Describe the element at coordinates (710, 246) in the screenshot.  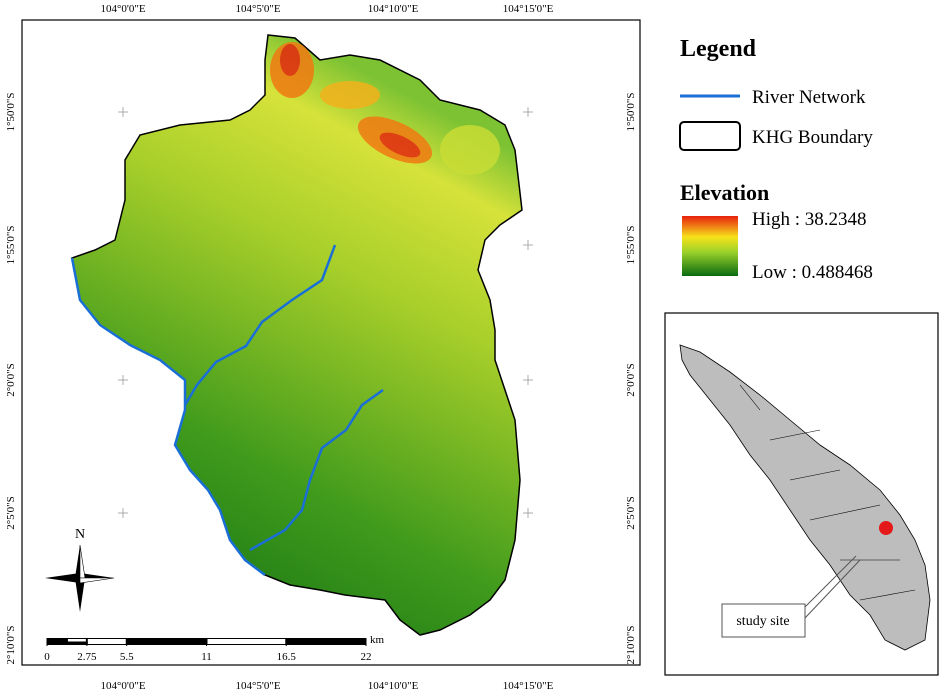
I see `elevation-ramp` at that location.